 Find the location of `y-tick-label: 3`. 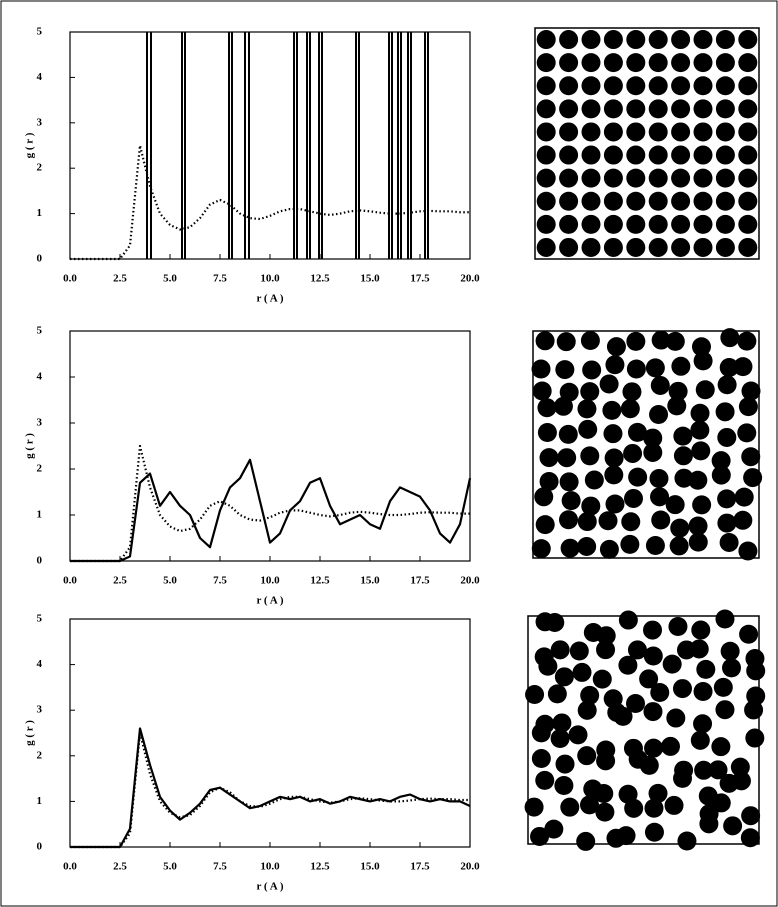

y-tick-label: 3 is located at coordinates (40, 710).